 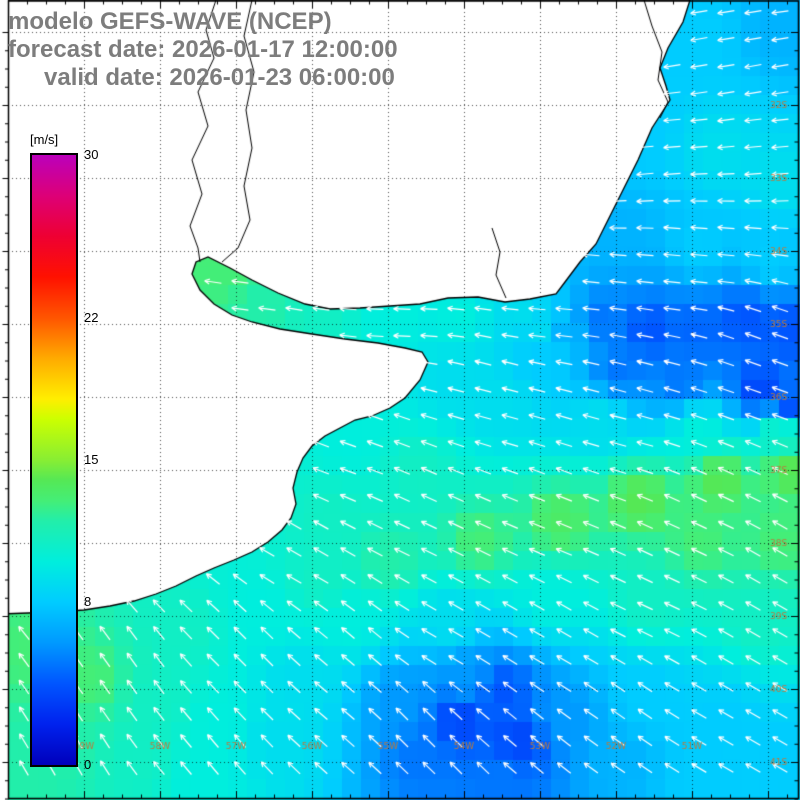 I want to click on colorbar-tick-label: 15, so click(x=91, y=459).